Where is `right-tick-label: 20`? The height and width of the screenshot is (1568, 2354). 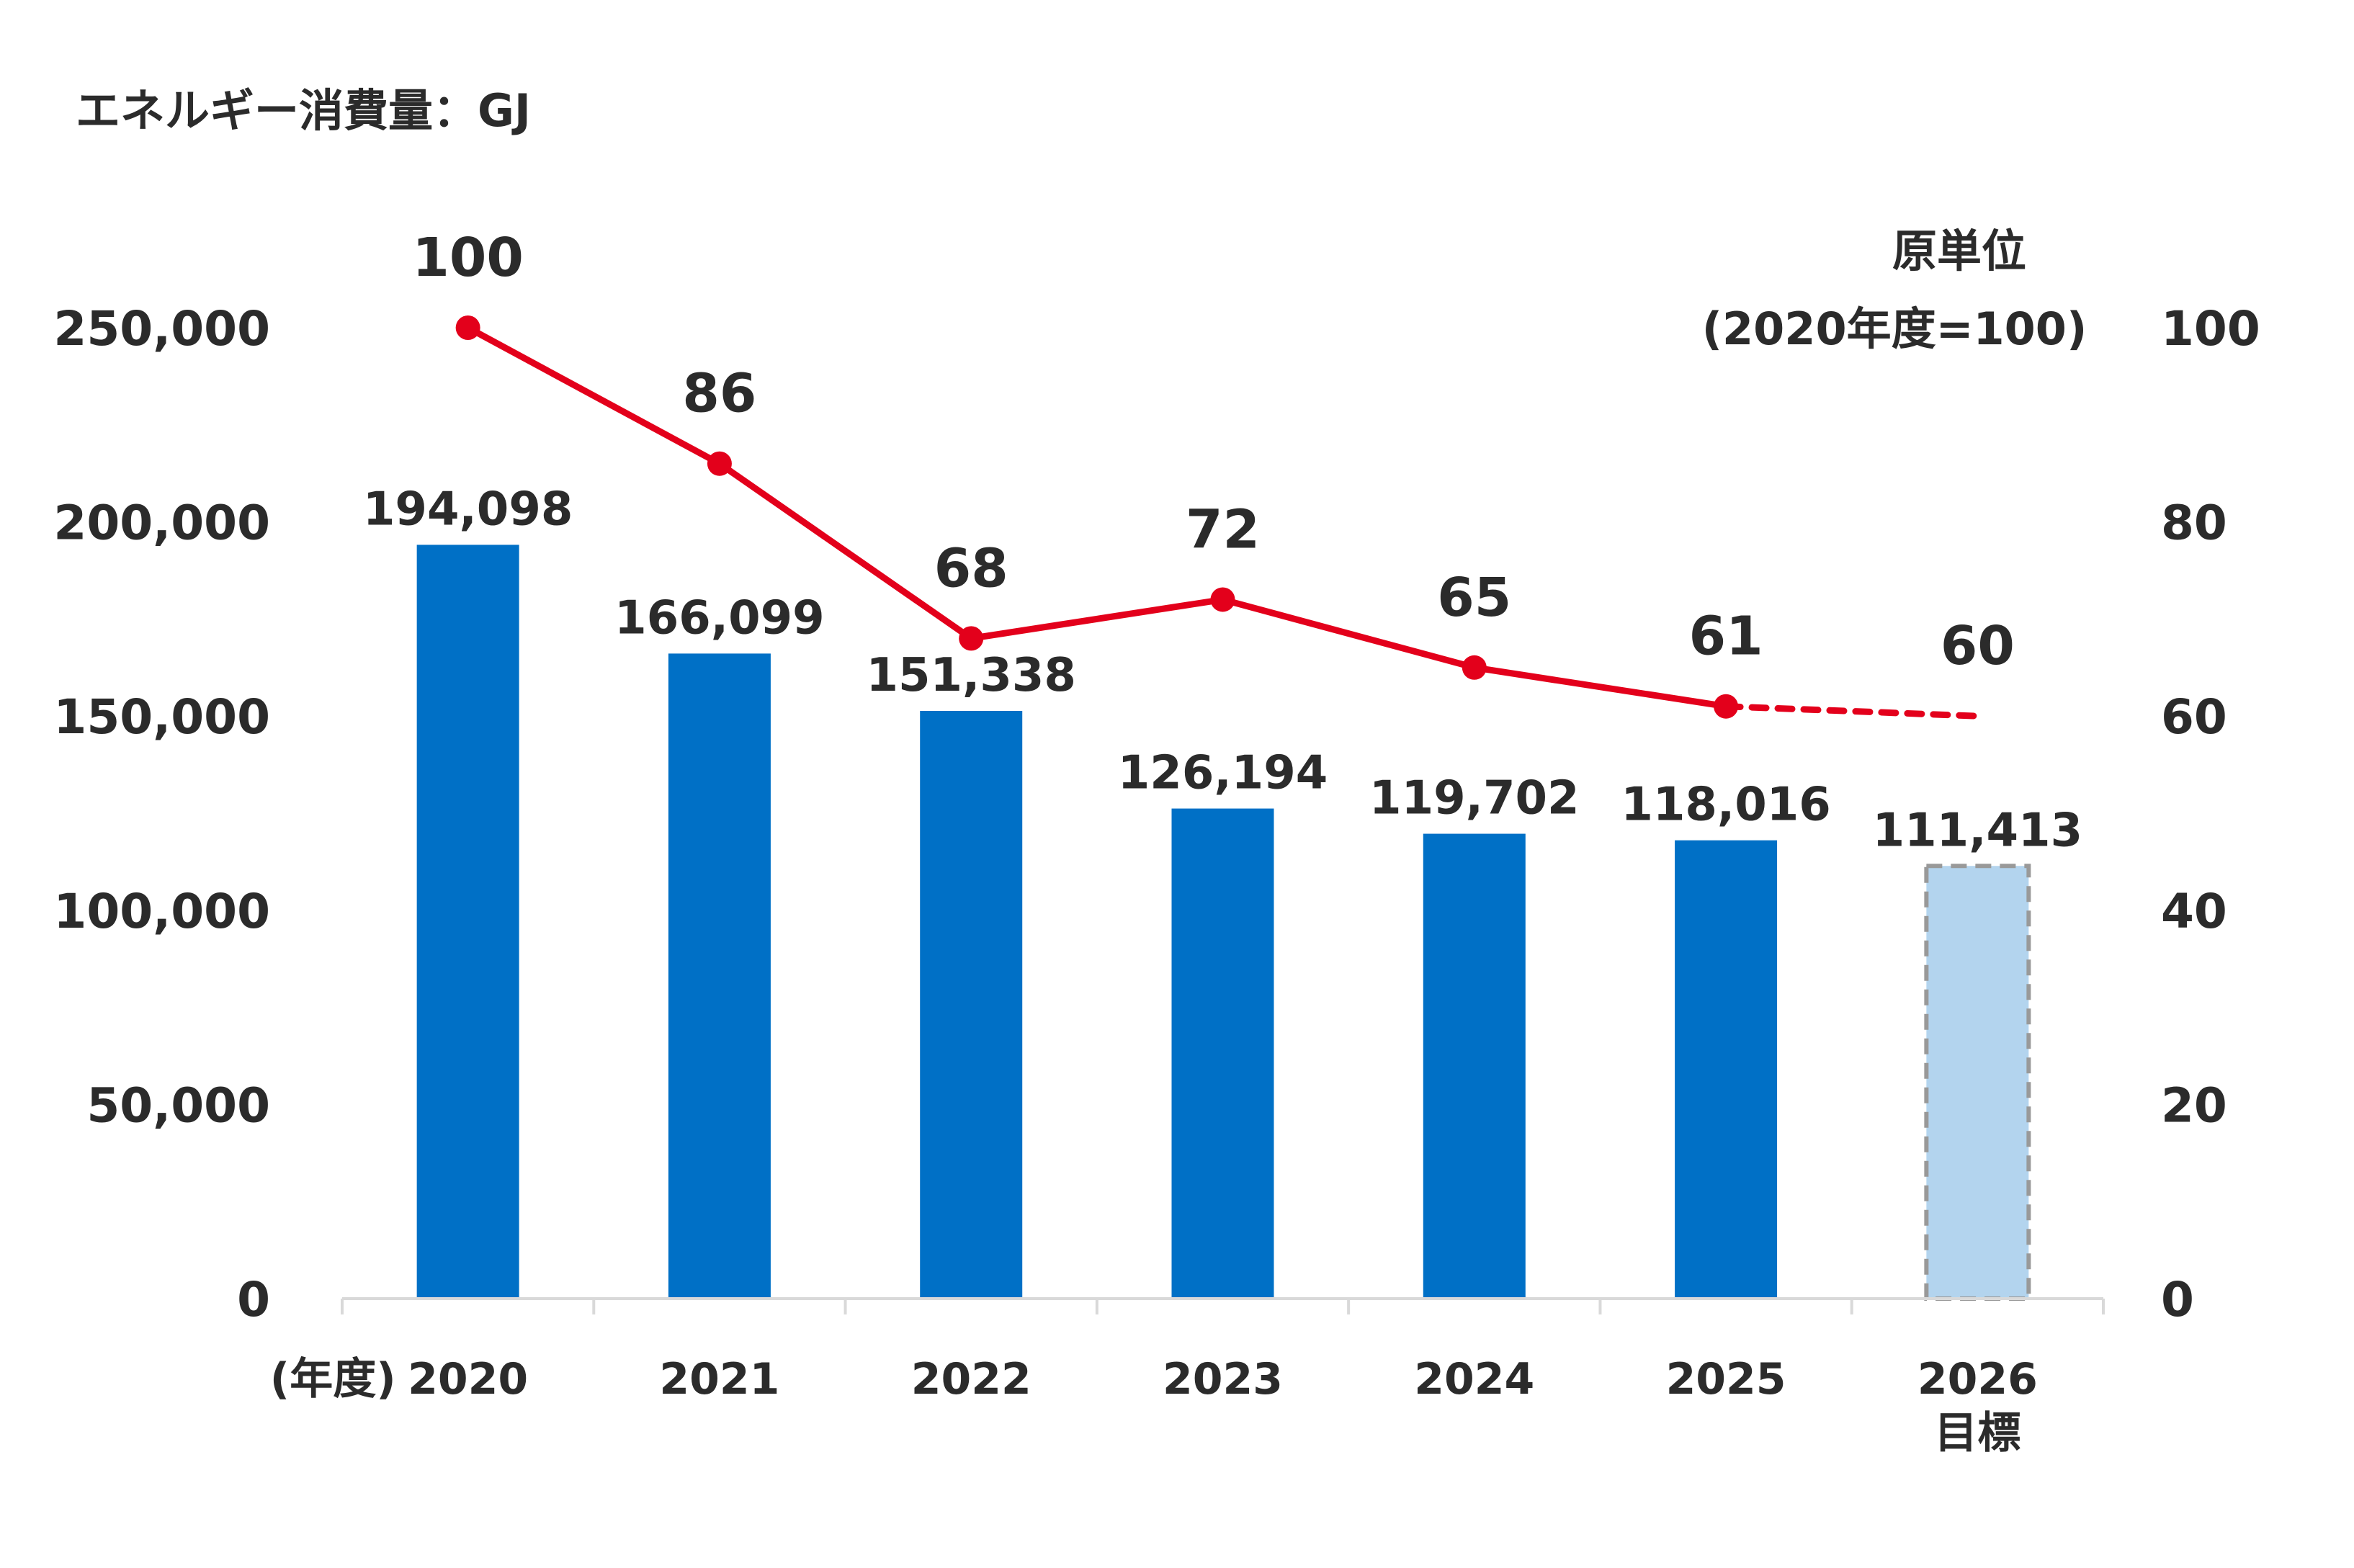
right-tick-label: 20 is located at coordinates (2194, 1105).